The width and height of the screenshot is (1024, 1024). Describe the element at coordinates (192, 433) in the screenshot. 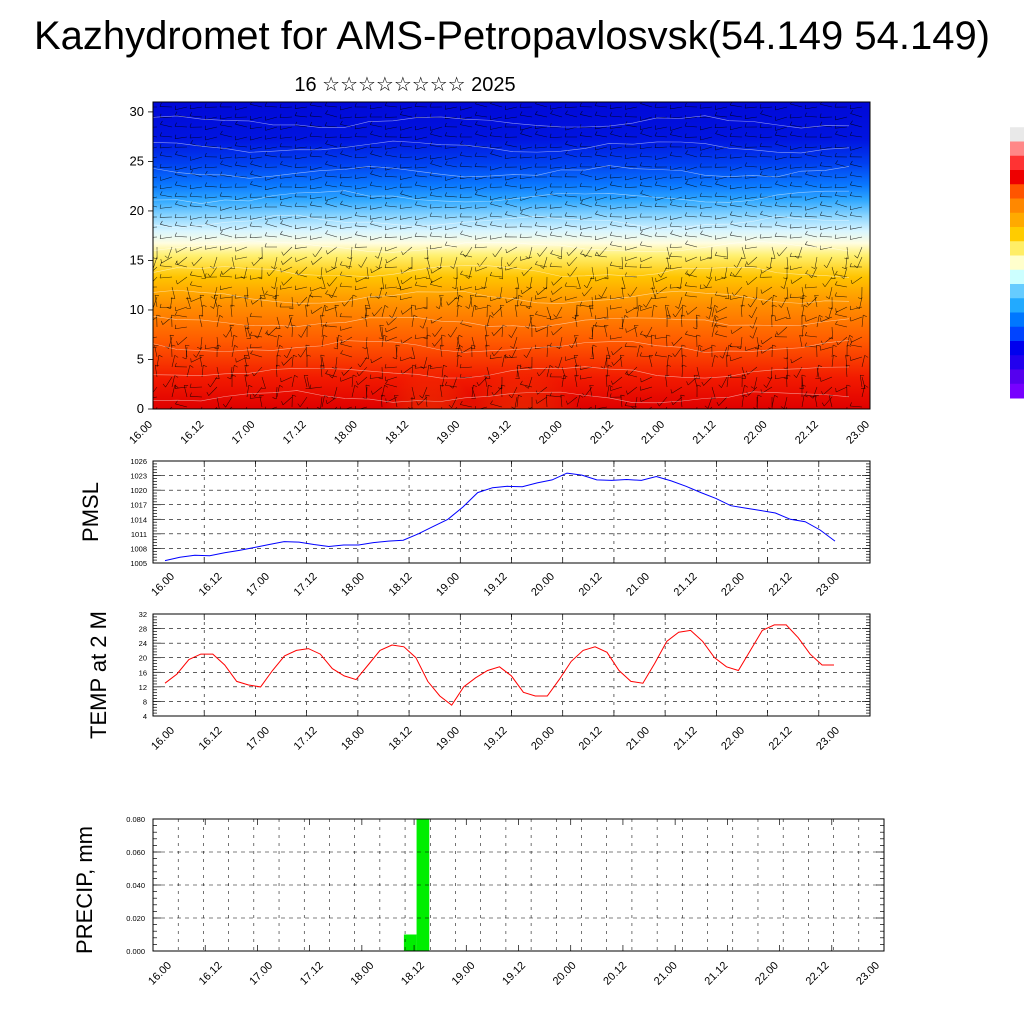

I see `heatmap-x-tick-label: 16.12` at that location.